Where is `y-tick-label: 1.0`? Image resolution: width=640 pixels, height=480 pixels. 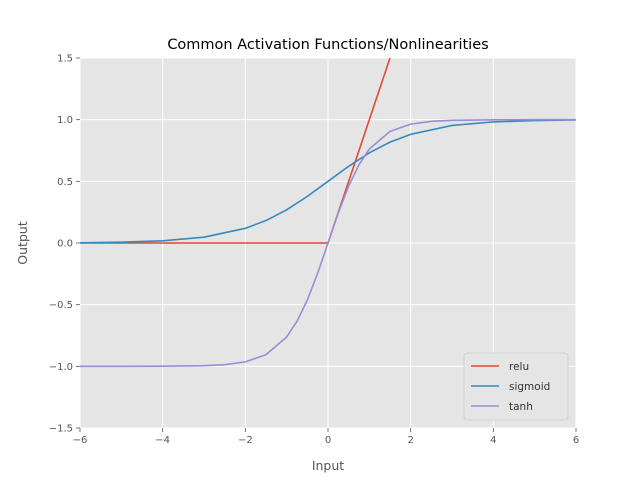
y-tick-label: 1.0 is located at coordinates (65, 120).